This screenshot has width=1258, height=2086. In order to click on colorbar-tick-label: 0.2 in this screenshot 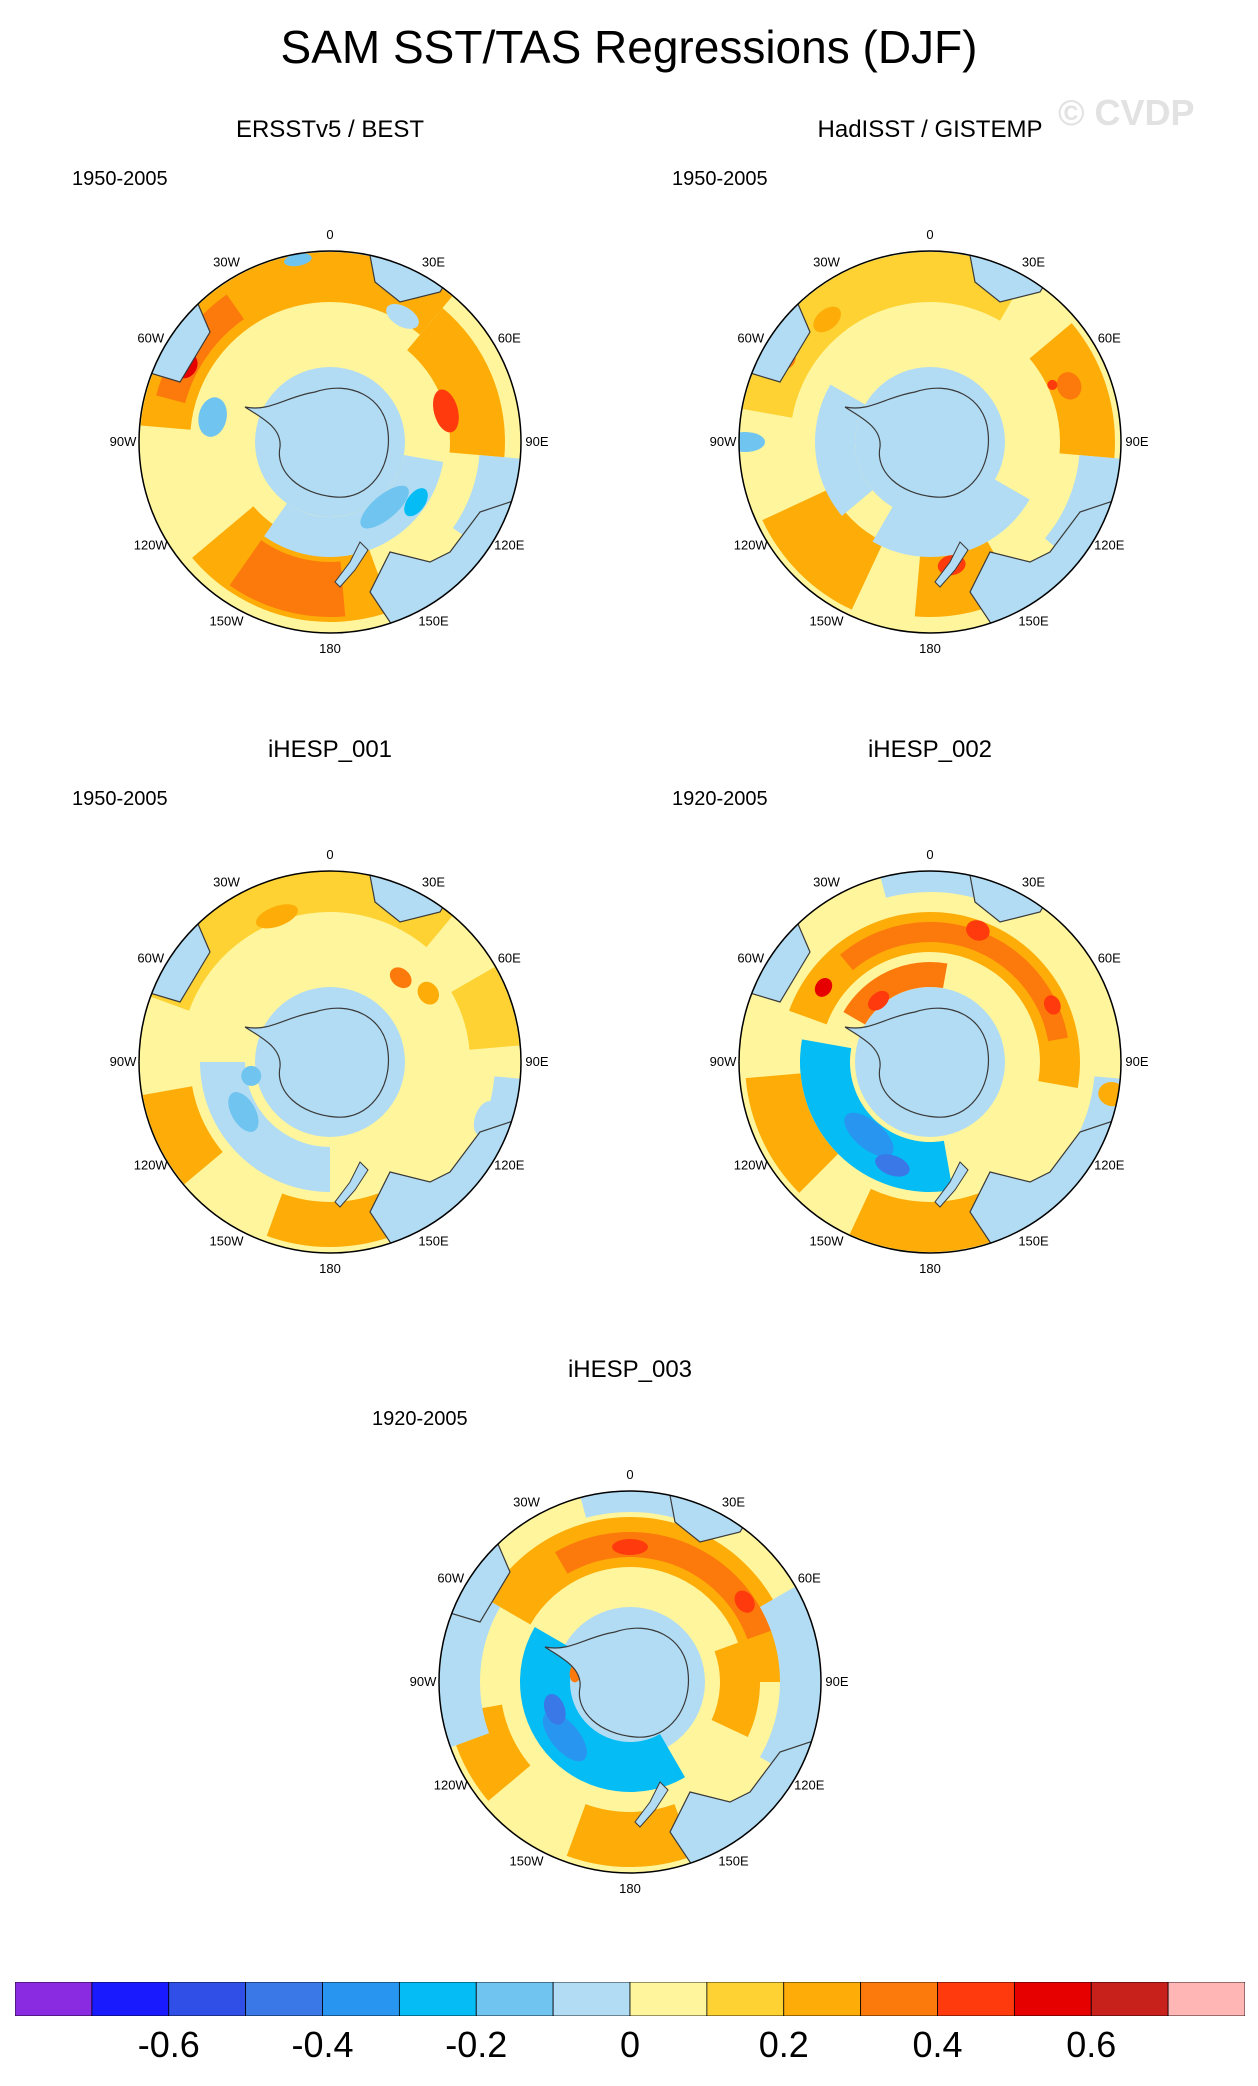, I will do `click(783, 2044)`.